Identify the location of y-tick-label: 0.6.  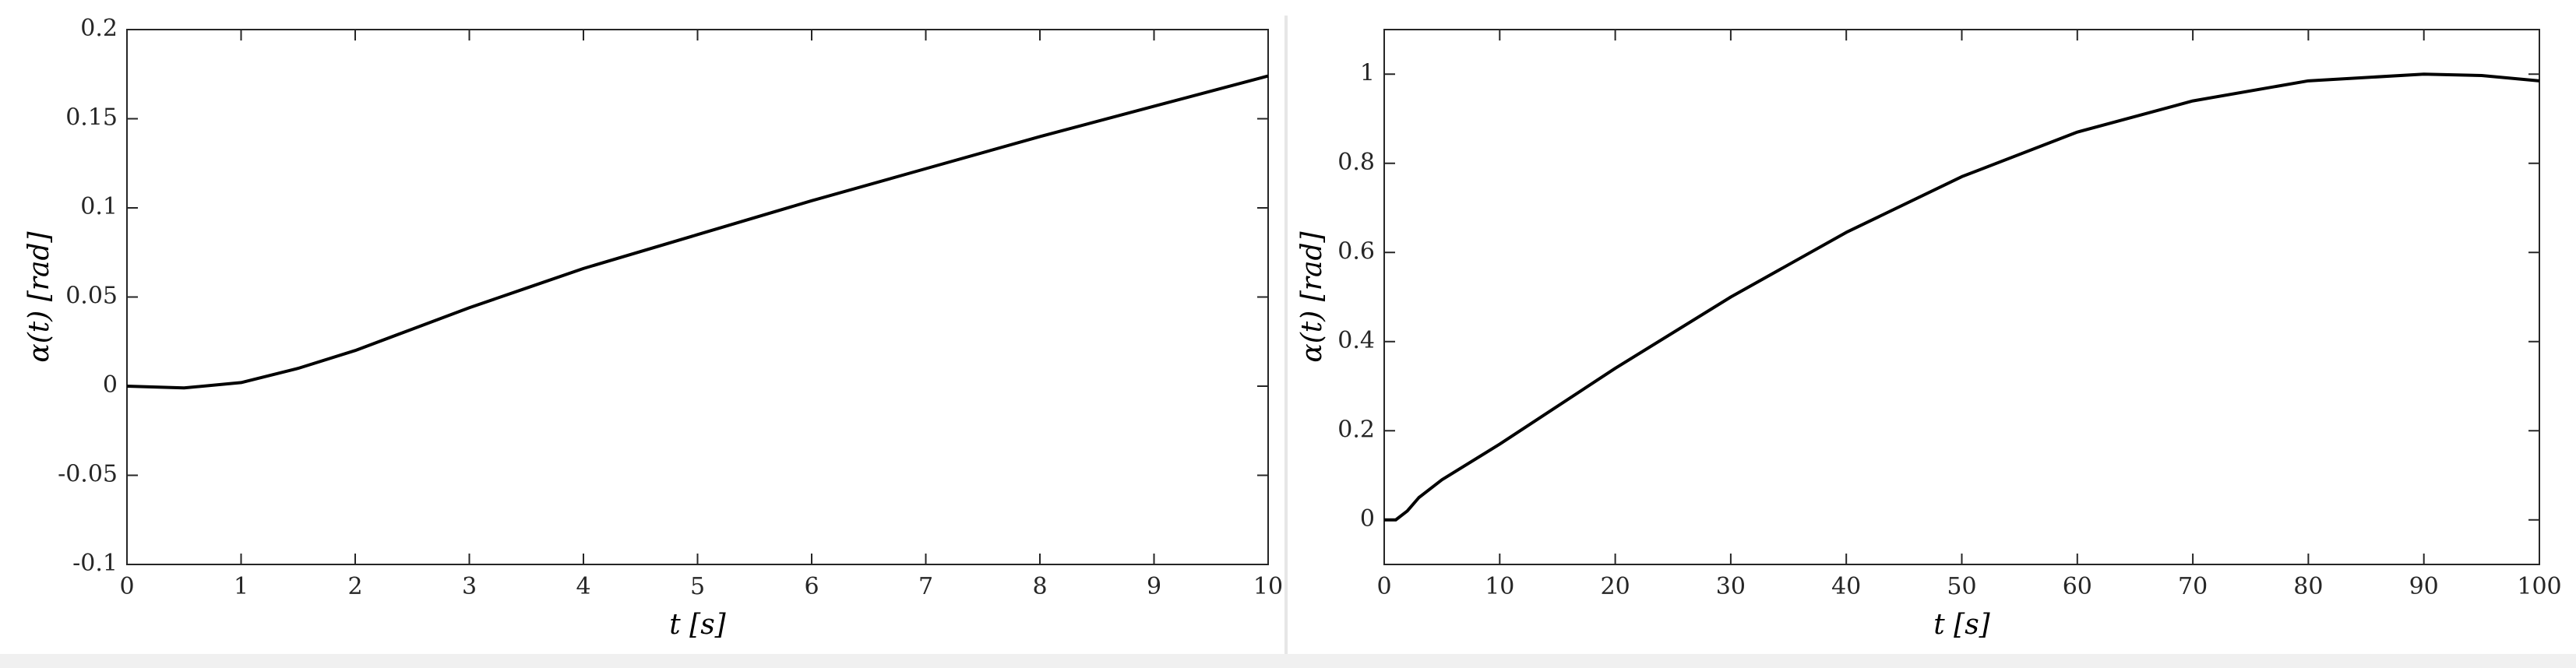
(1356, 251).